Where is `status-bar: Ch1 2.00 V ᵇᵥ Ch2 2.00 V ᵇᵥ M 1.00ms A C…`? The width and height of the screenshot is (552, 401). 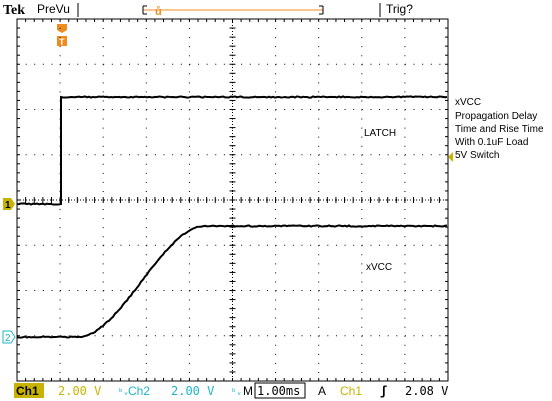 status-bar: Ch1 2.00 V ᵇᵥ Ch2 2.00 V ᵇᵥ M 1.00ms A C… is located at coordinates (231, 390).